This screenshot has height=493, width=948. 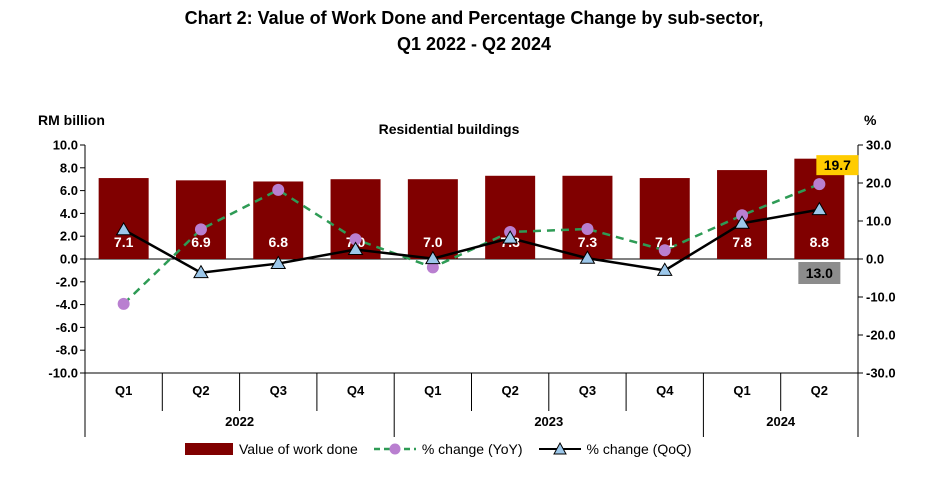 I want to click on yoy-annotation-label: 19.7, so click(x=837, y=165).